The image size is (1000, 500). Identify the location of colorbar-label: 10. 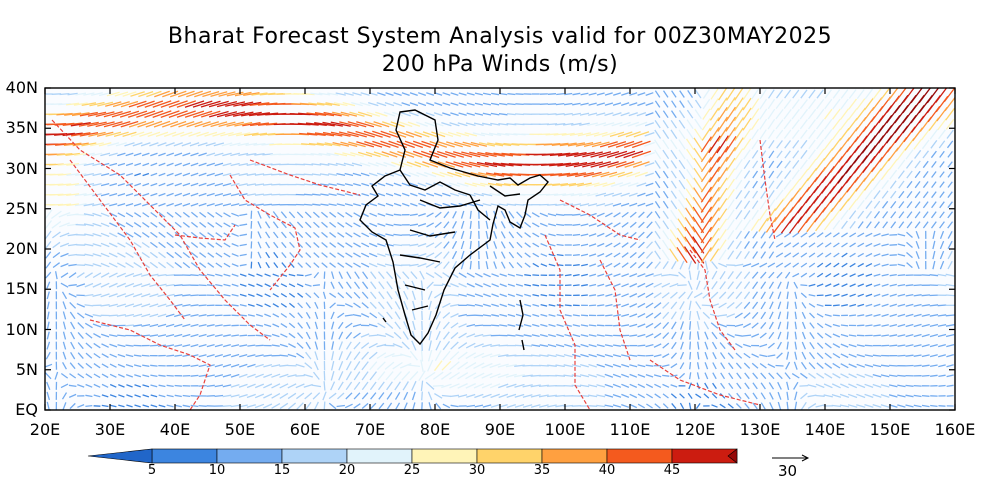
(217, 470).